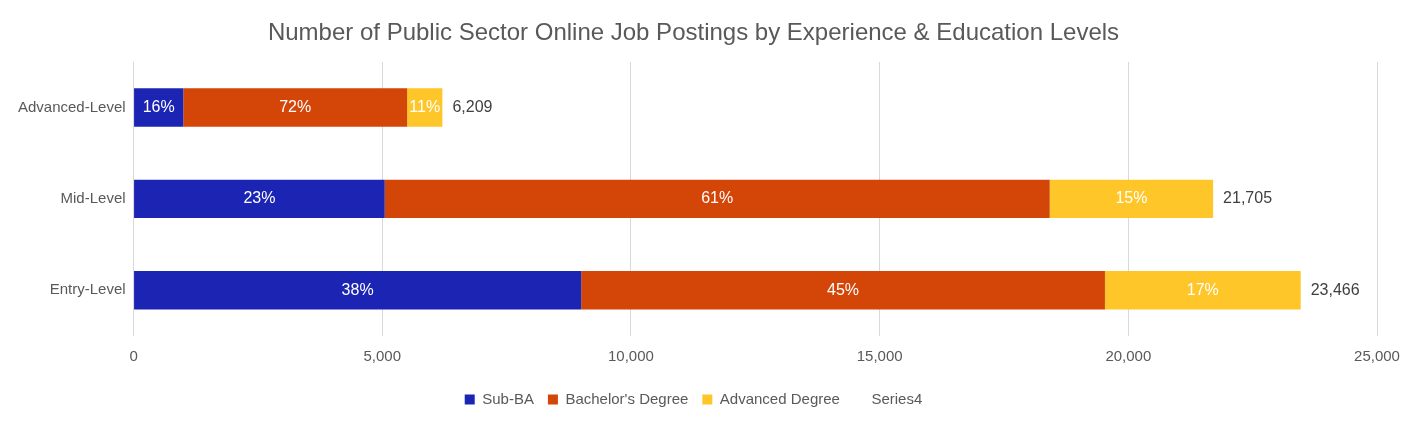  Describe the element at coordinates (382, 356) in the screenshot. I see `x-tick-label: 5,000` at that location.